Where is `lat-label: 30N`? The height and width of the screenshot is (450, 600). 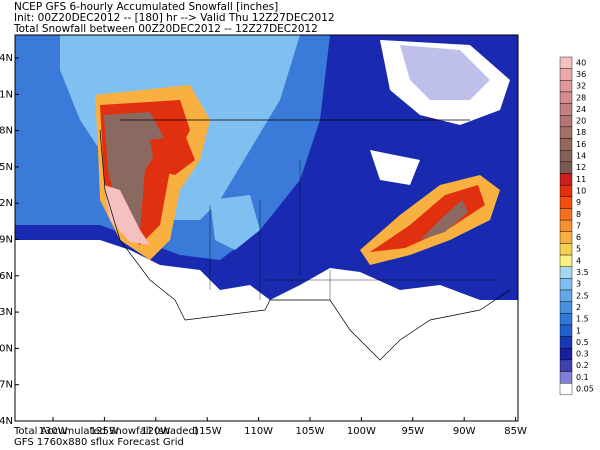 lat-label: 30N is located at coordinates (6, 348).